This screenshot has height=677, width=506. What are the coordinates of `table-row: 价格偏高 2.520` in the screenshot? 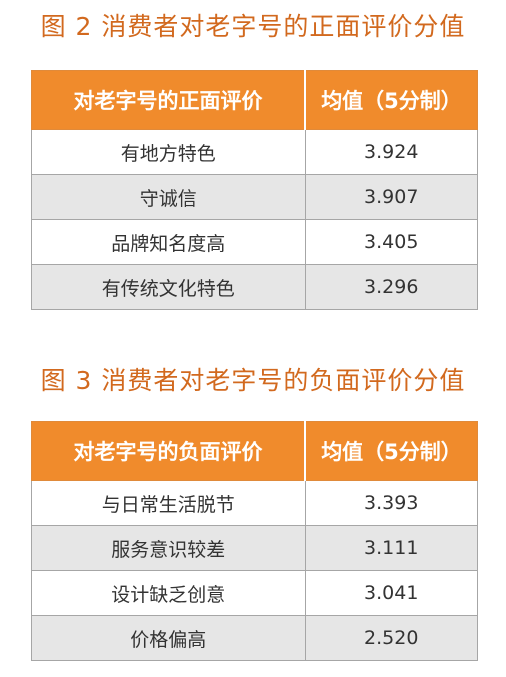 It's located at (254, 638).